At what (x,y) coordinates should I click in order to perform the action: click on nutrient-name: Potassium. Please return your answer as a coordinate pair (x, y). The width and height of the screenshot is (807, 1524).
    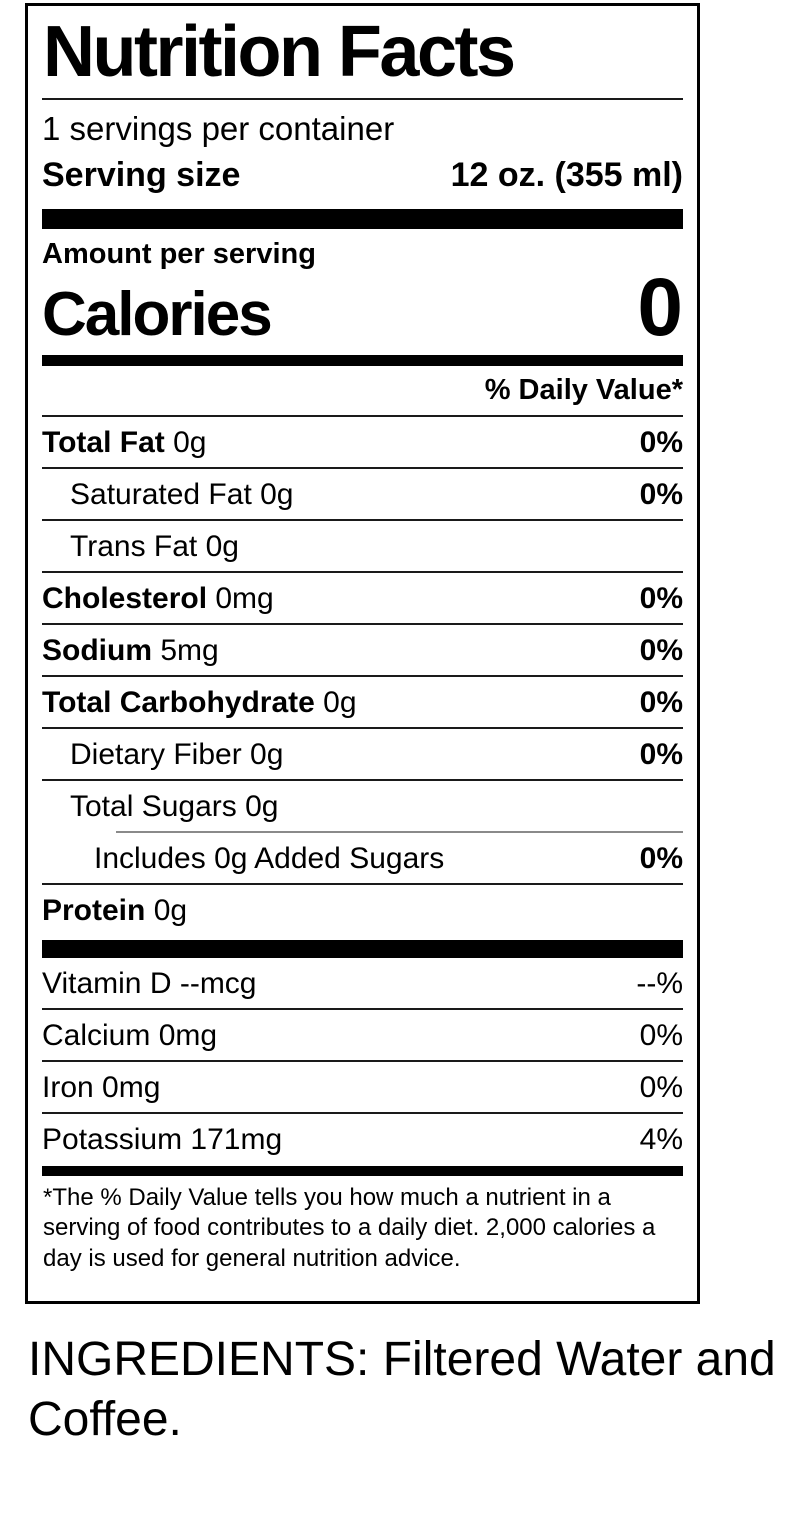
    Looking at the image, I should click on (112, 1139).